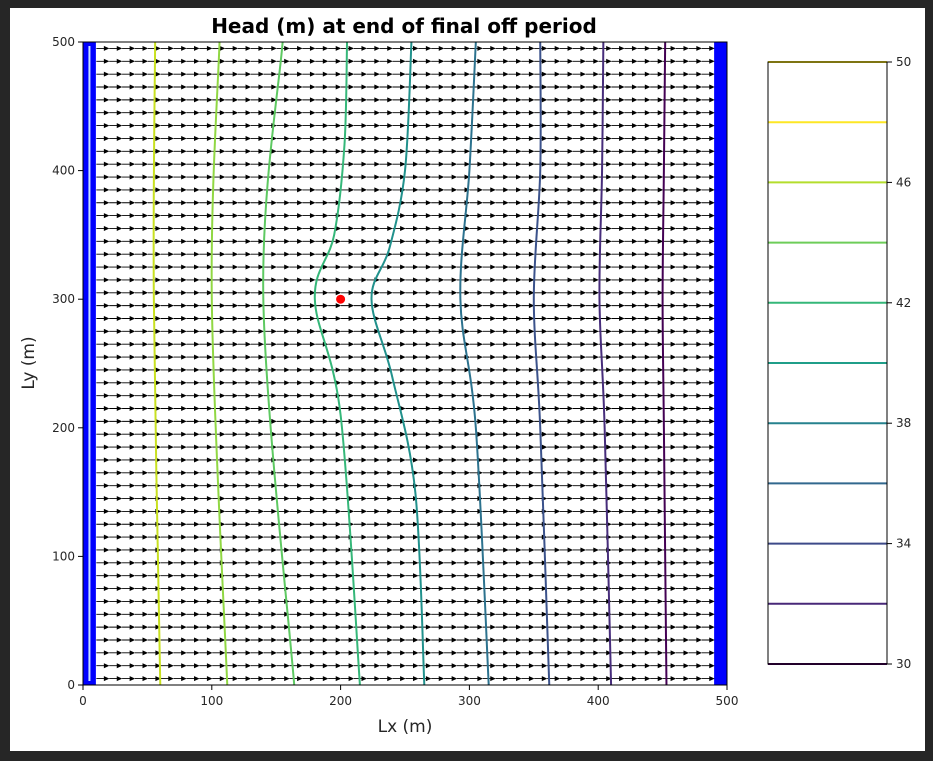 The width and height of the screenshot is (933, 761). I want to click on y-tick-label: 100, so click(63, 556).